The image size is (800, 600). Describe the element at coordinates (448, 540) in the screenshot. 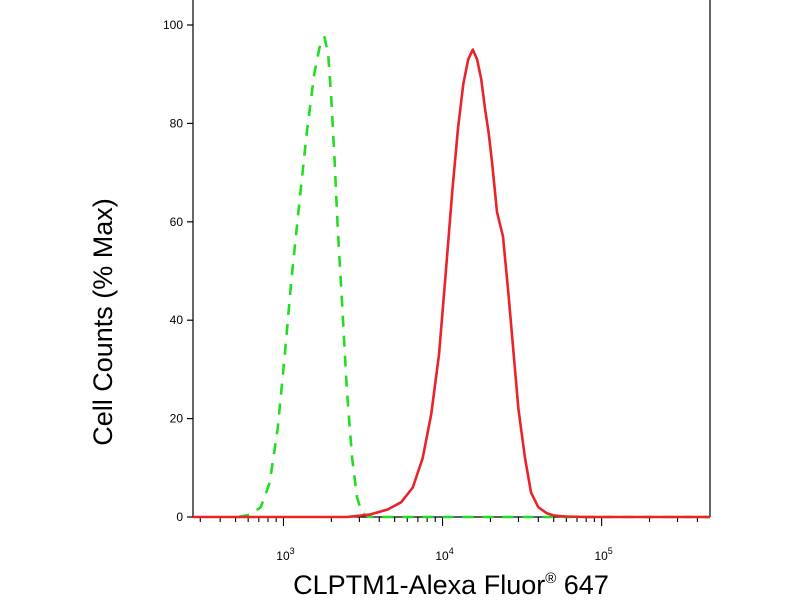

I see `x-ticks: 10³ 10⁴ 10⁵` at that location.